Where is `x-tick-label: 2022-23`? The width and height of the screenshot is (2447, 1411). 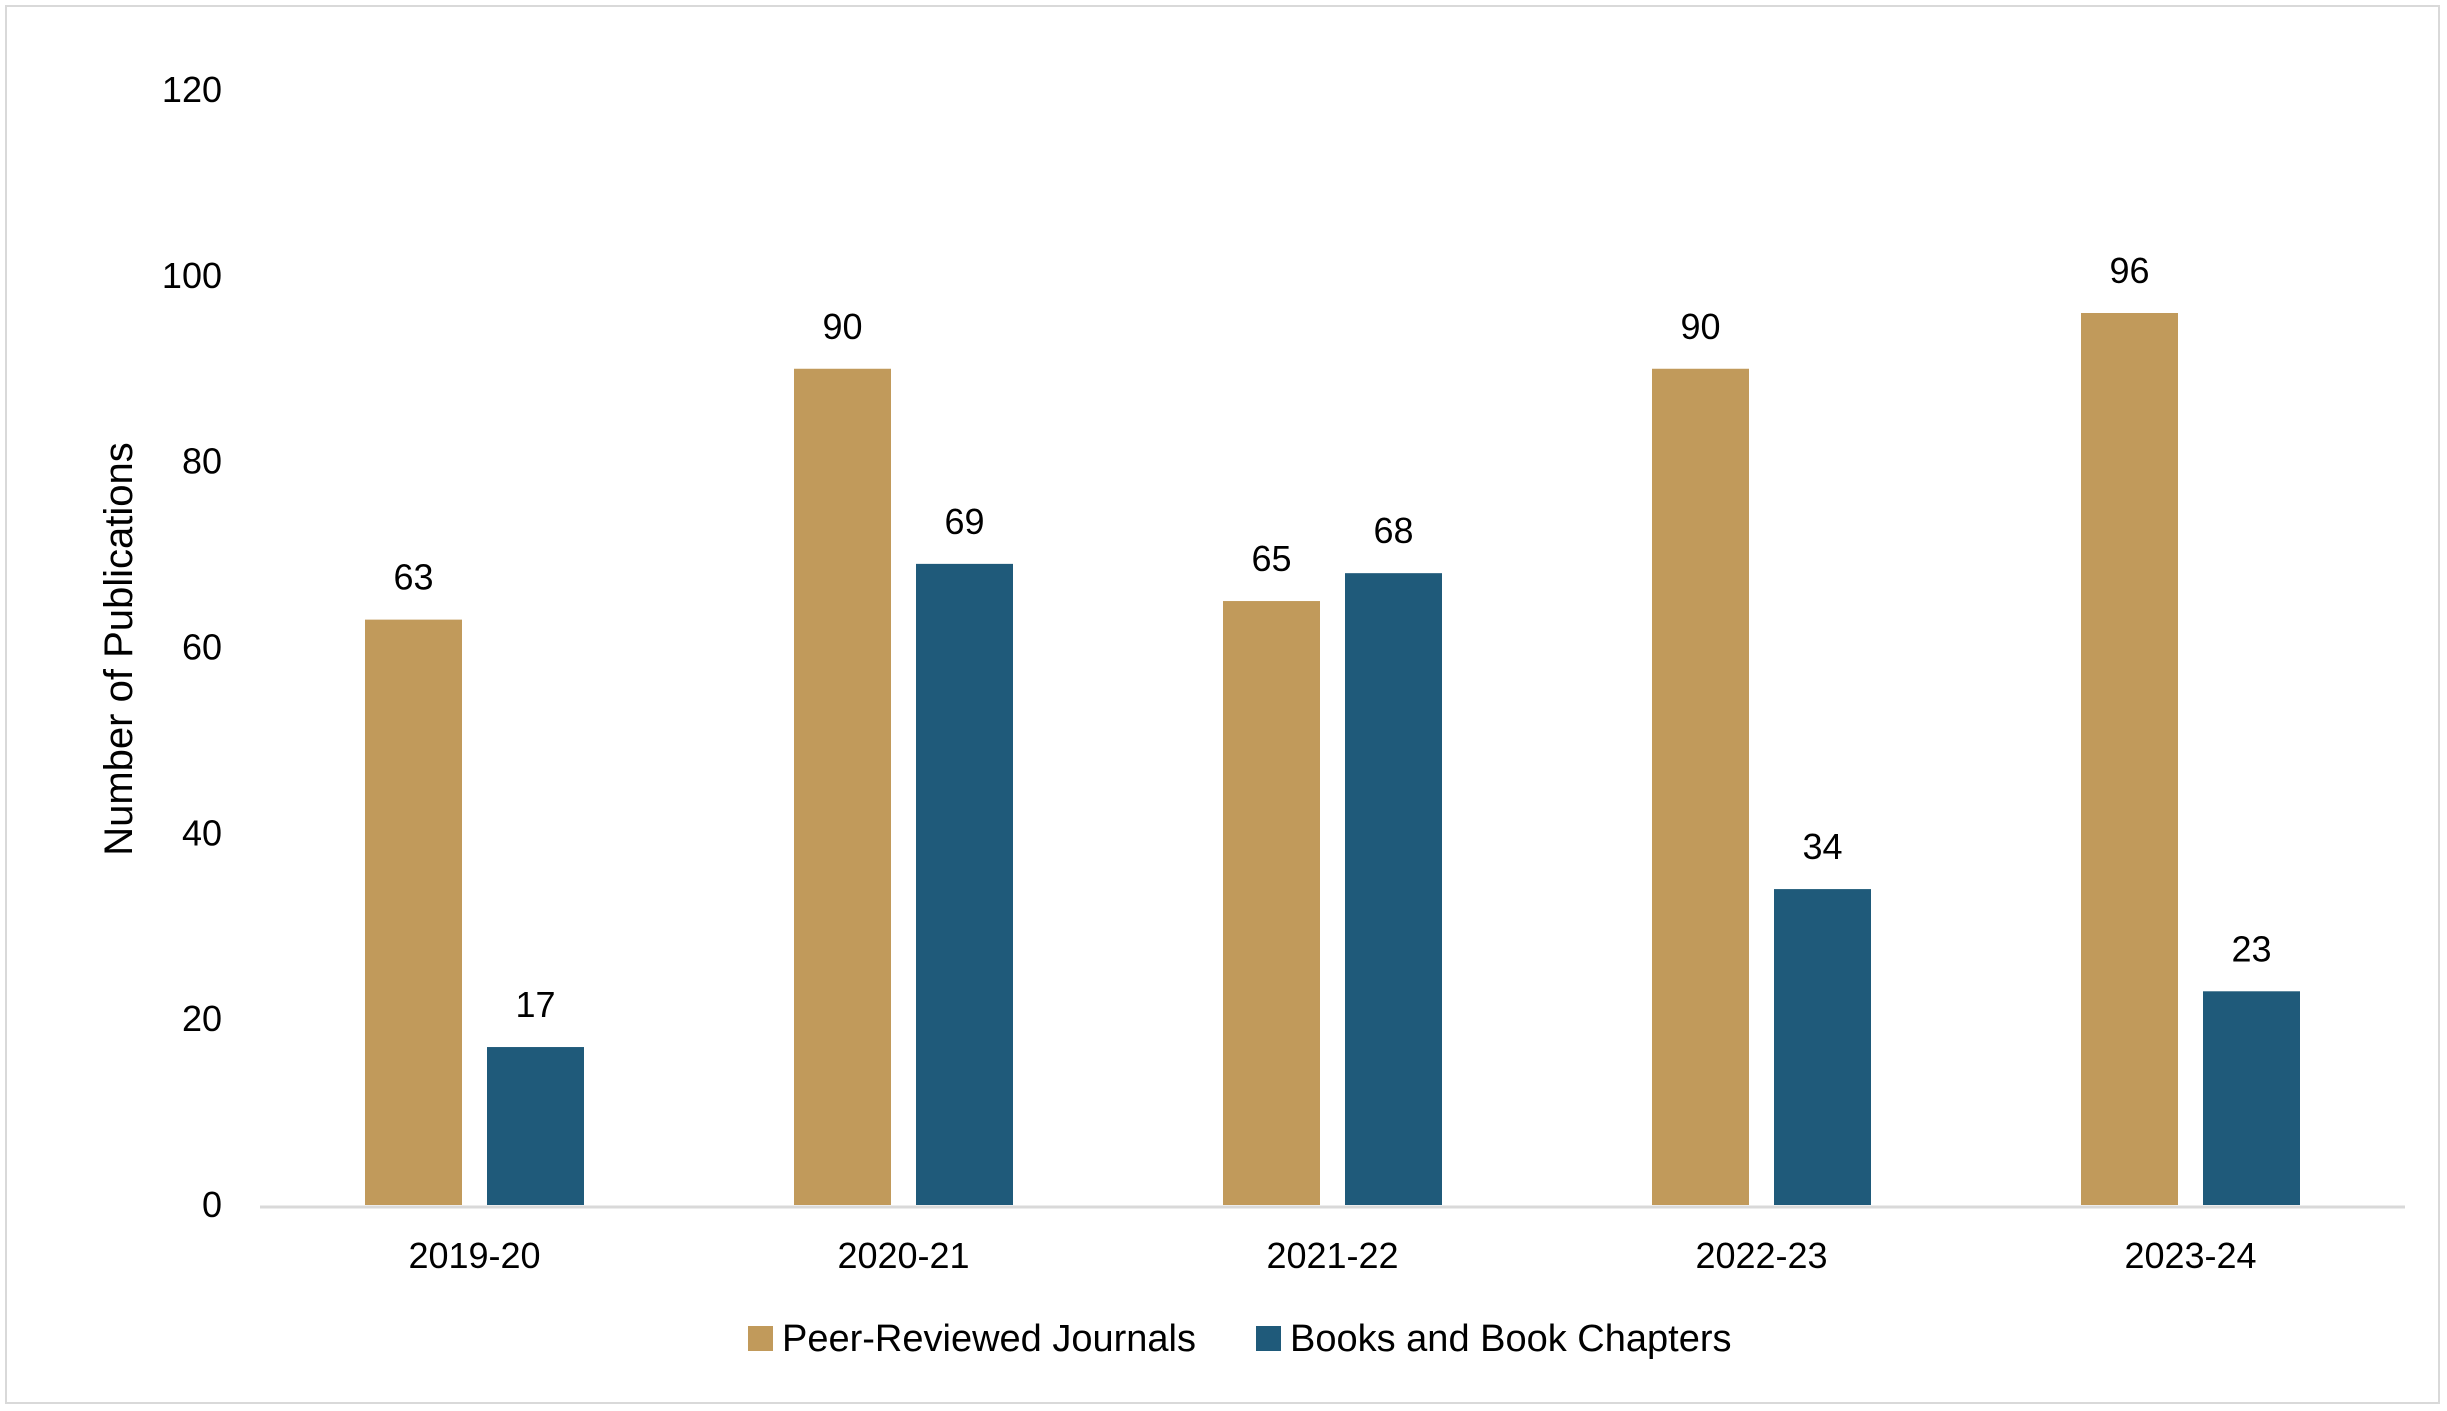 x-tick-label: 2022-23 is located at coordinates (1761, 1255).